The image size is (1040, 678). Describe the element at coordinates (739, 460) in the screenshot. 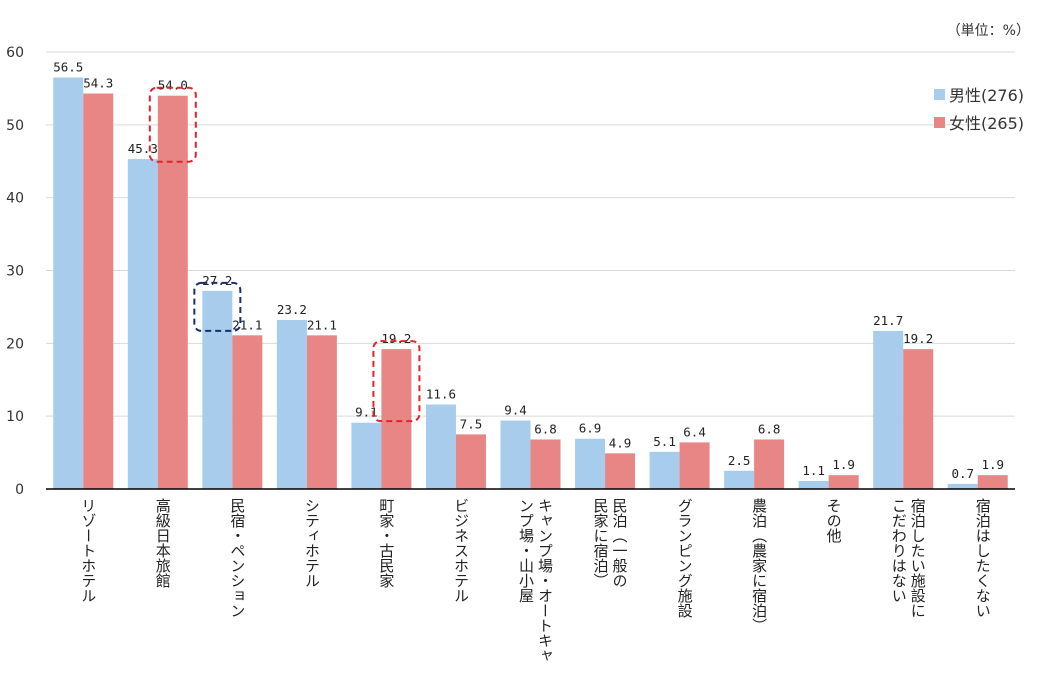

I see `data-label: 2.5` at that location.